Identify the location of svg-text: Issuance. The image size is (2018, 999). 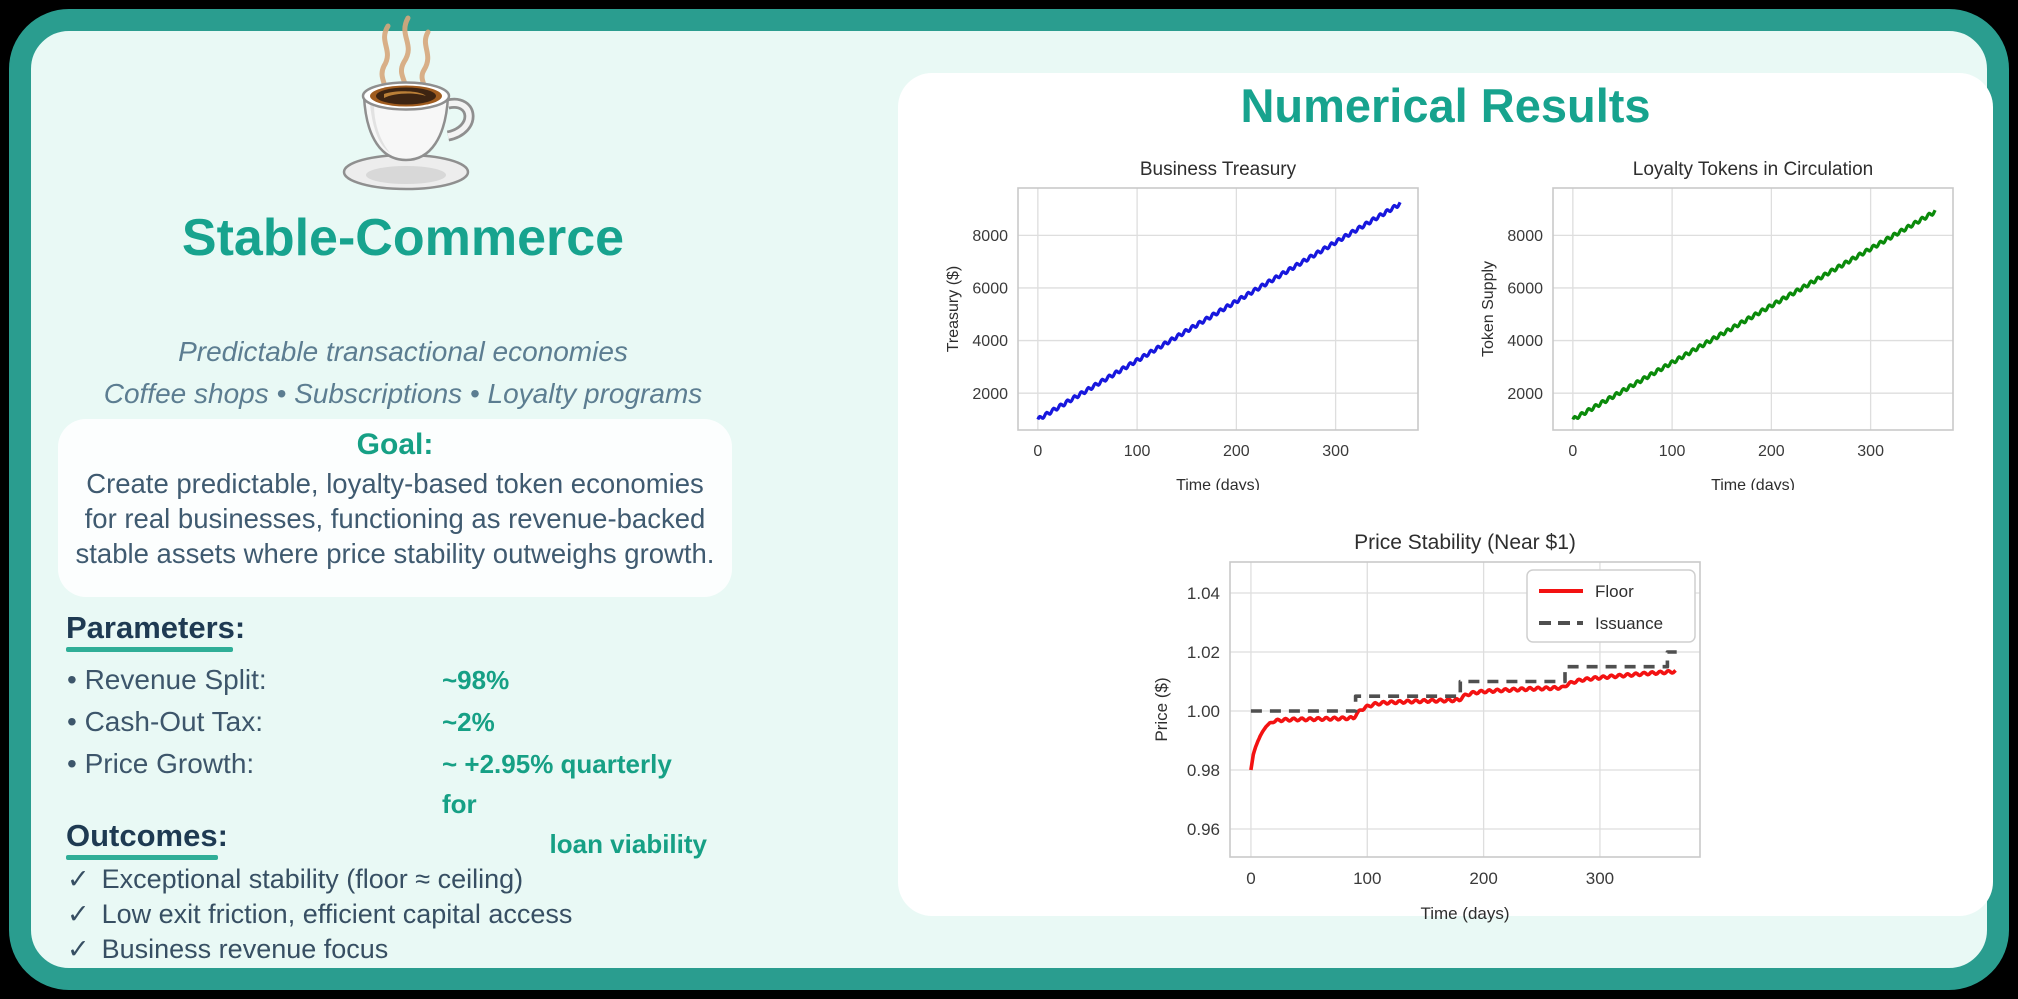
(1629, 623).